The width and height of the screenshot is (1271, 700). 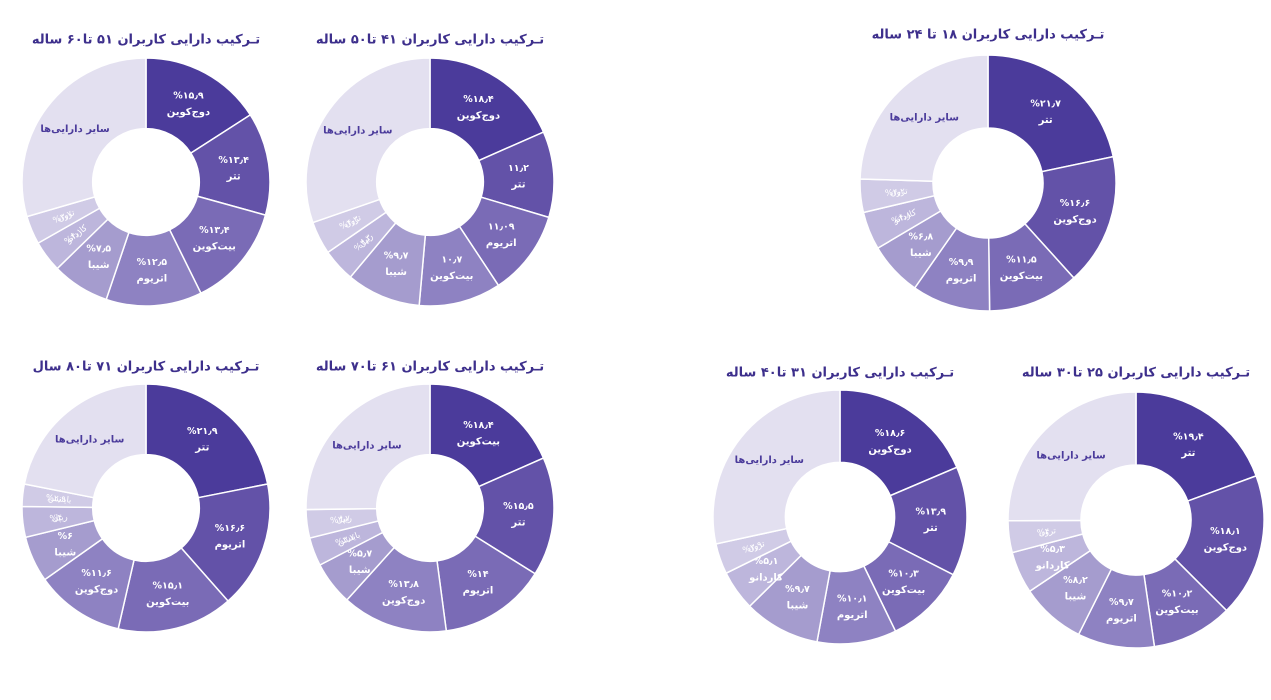 I want to click on slice-value: %۱۵٫۱, so click(x=168, y=585).